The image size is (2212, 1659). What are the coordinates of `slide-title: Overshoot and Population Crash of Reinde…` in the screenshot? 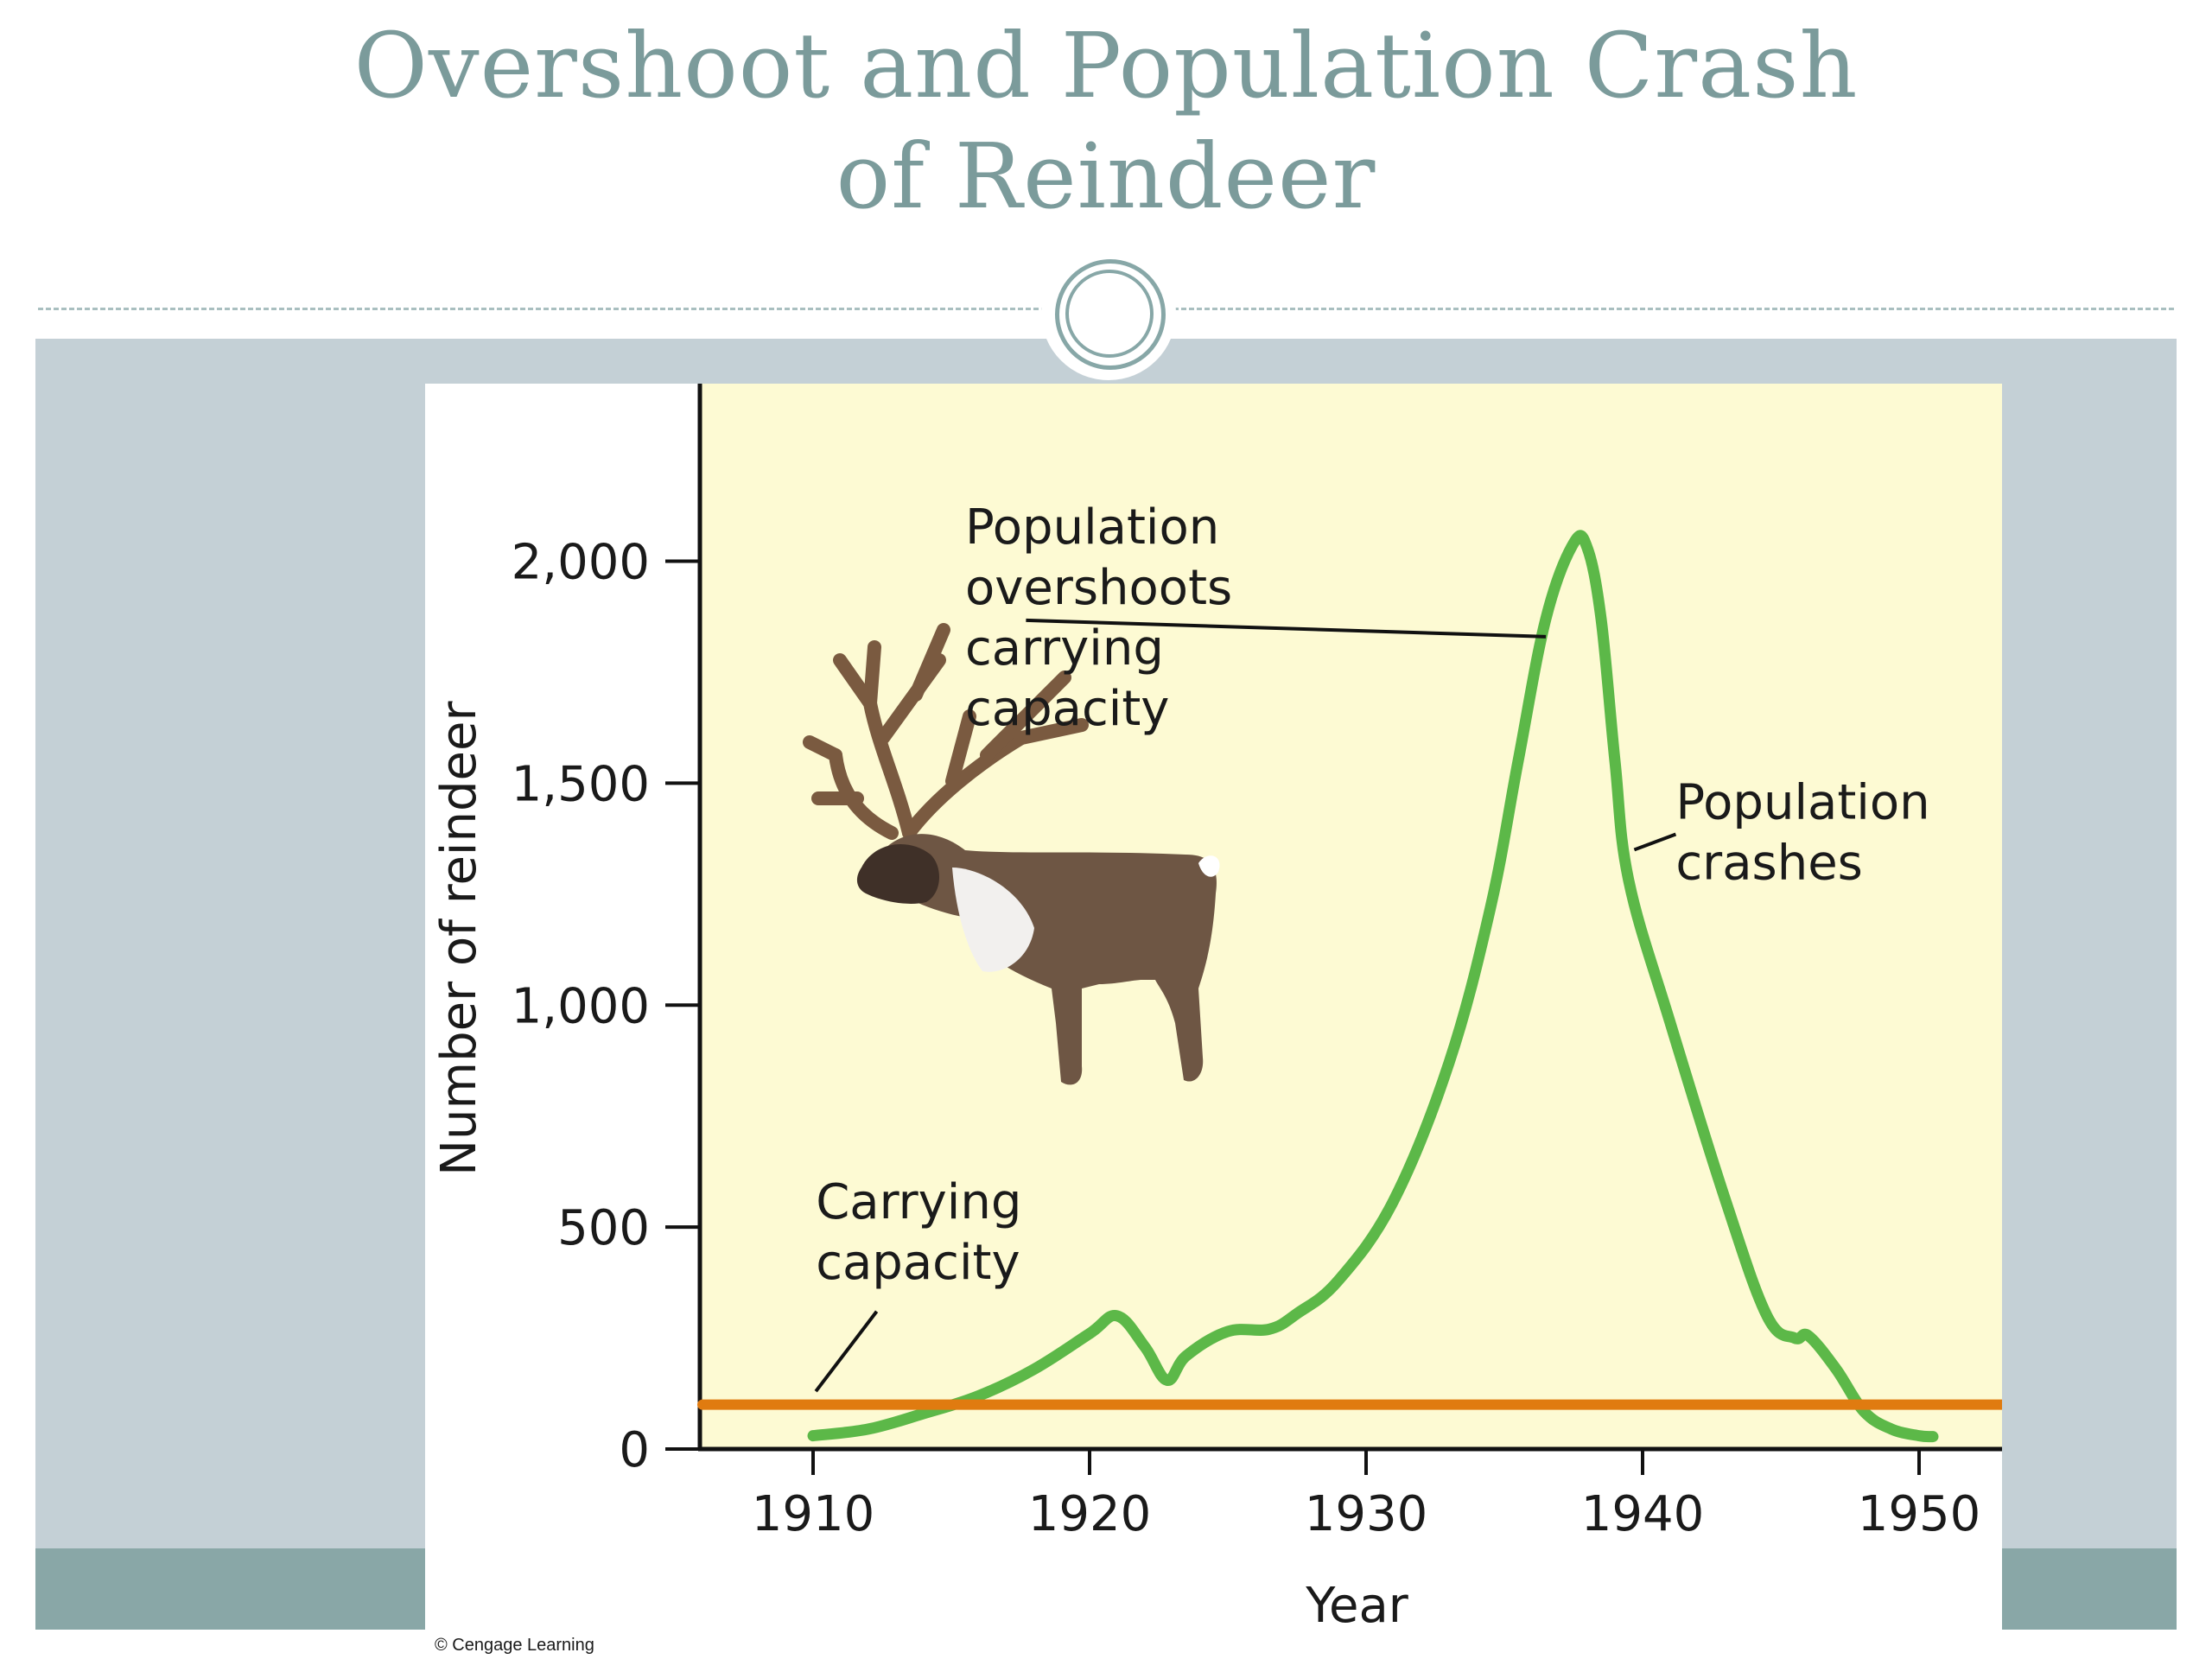 It's located at (1106, 114).